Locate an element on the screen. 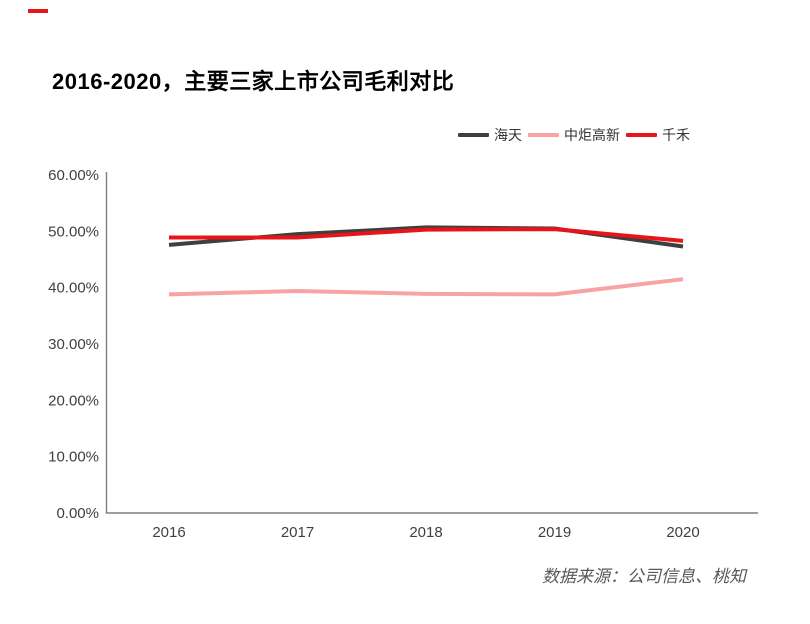 The image size is (810, 624). y-tick-label: 30.00% is located at coordinates (73, 344).